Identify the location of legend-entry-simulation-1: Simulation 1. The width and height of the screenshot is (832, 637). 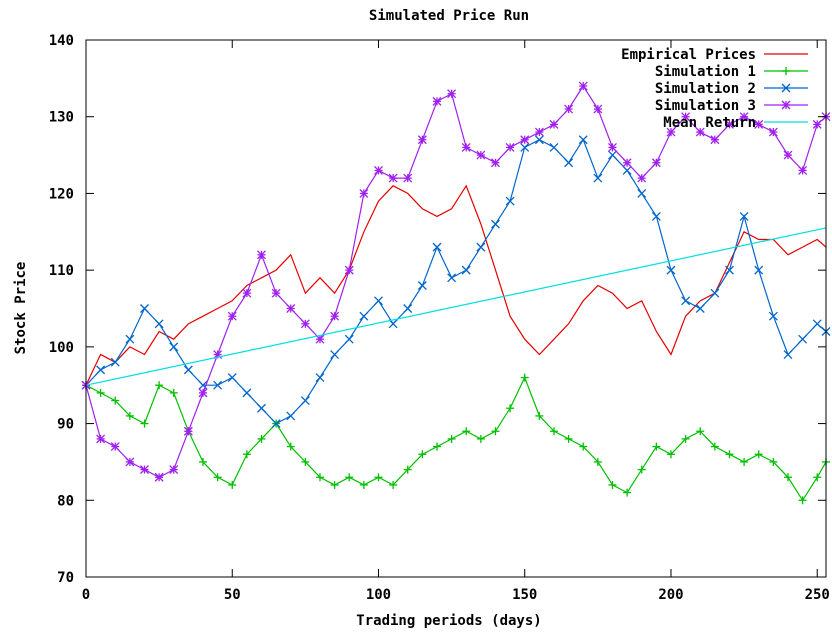
(731, 72).